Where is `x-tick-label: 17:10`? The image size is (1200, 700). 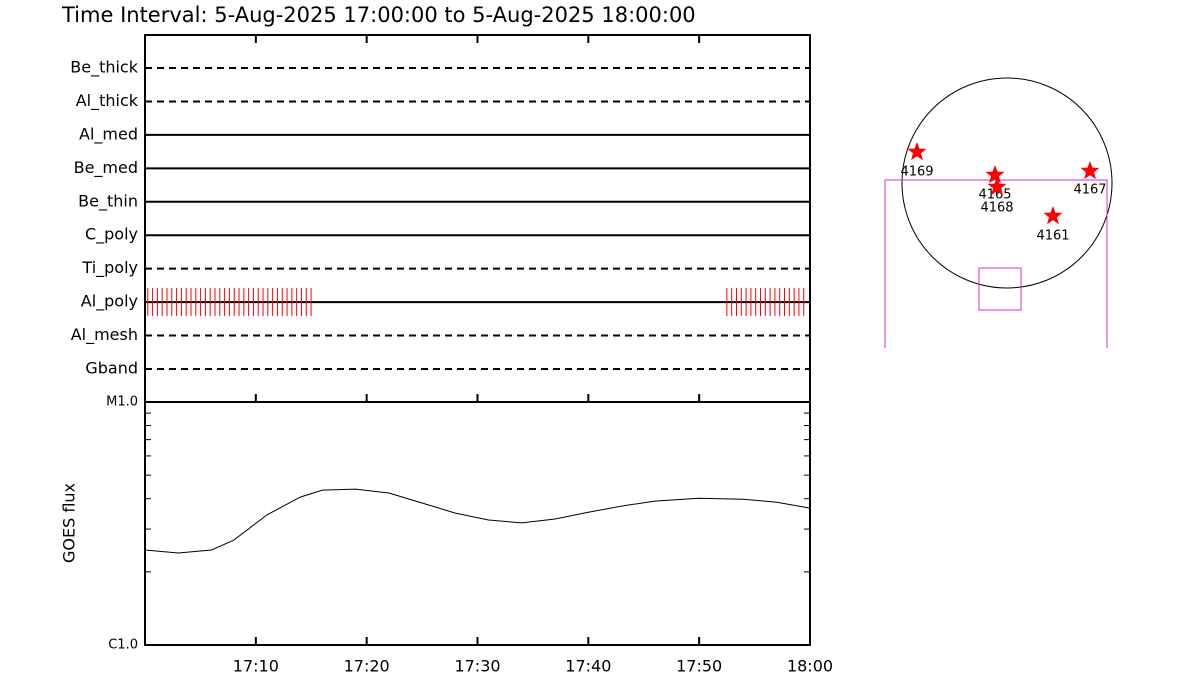
x-tick-label: 17:10 is located at coordinates (256, 666).